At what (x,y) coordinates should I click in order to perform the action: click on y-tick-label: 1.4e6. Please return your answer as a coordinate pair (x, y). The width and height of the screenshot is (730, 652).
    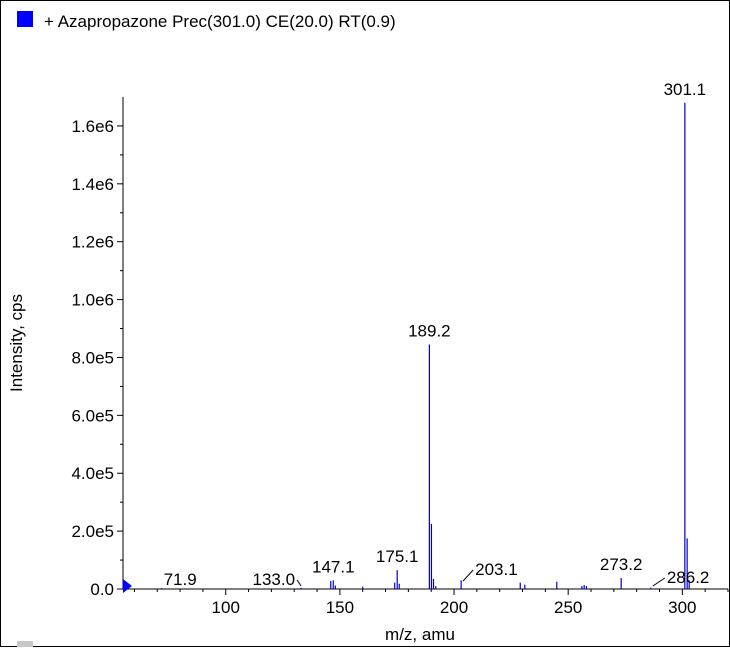
    Looking at the image, I should click on (92, 184).